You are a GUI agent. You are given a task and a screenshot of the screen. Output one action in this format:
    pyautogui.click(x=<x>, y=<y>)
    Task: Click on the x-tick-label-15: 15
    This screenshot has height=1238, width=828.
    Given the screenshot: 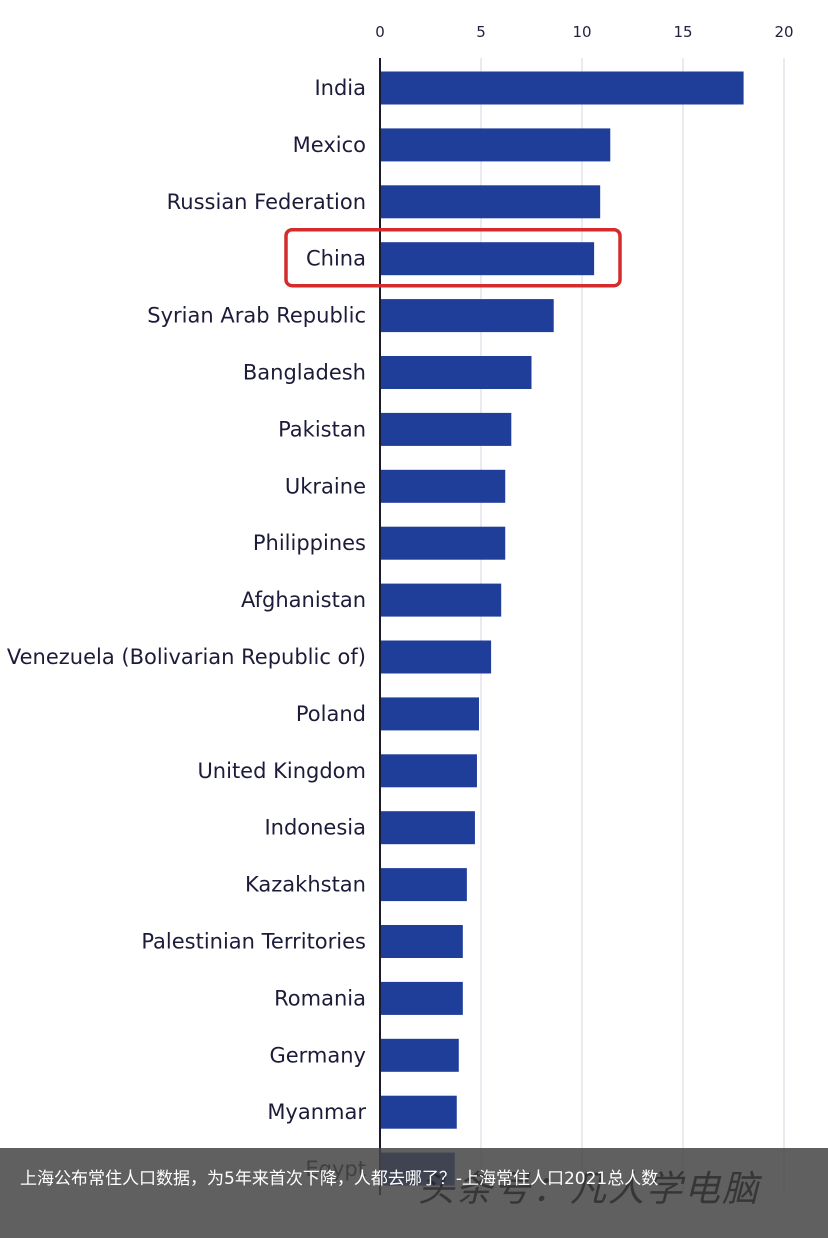 What is the action you would take?
    pyautogui.click(x=682, y=32)
    